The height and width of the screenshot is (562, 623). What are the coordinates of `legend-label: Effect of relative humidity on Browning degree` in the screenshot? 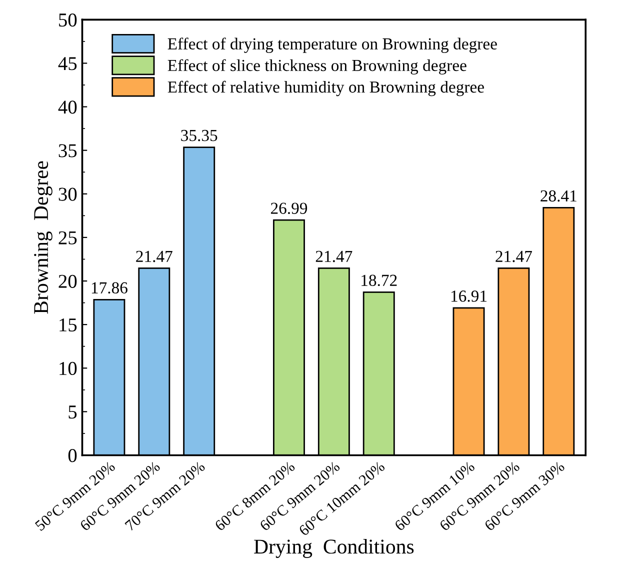 It's located at (326, 88).